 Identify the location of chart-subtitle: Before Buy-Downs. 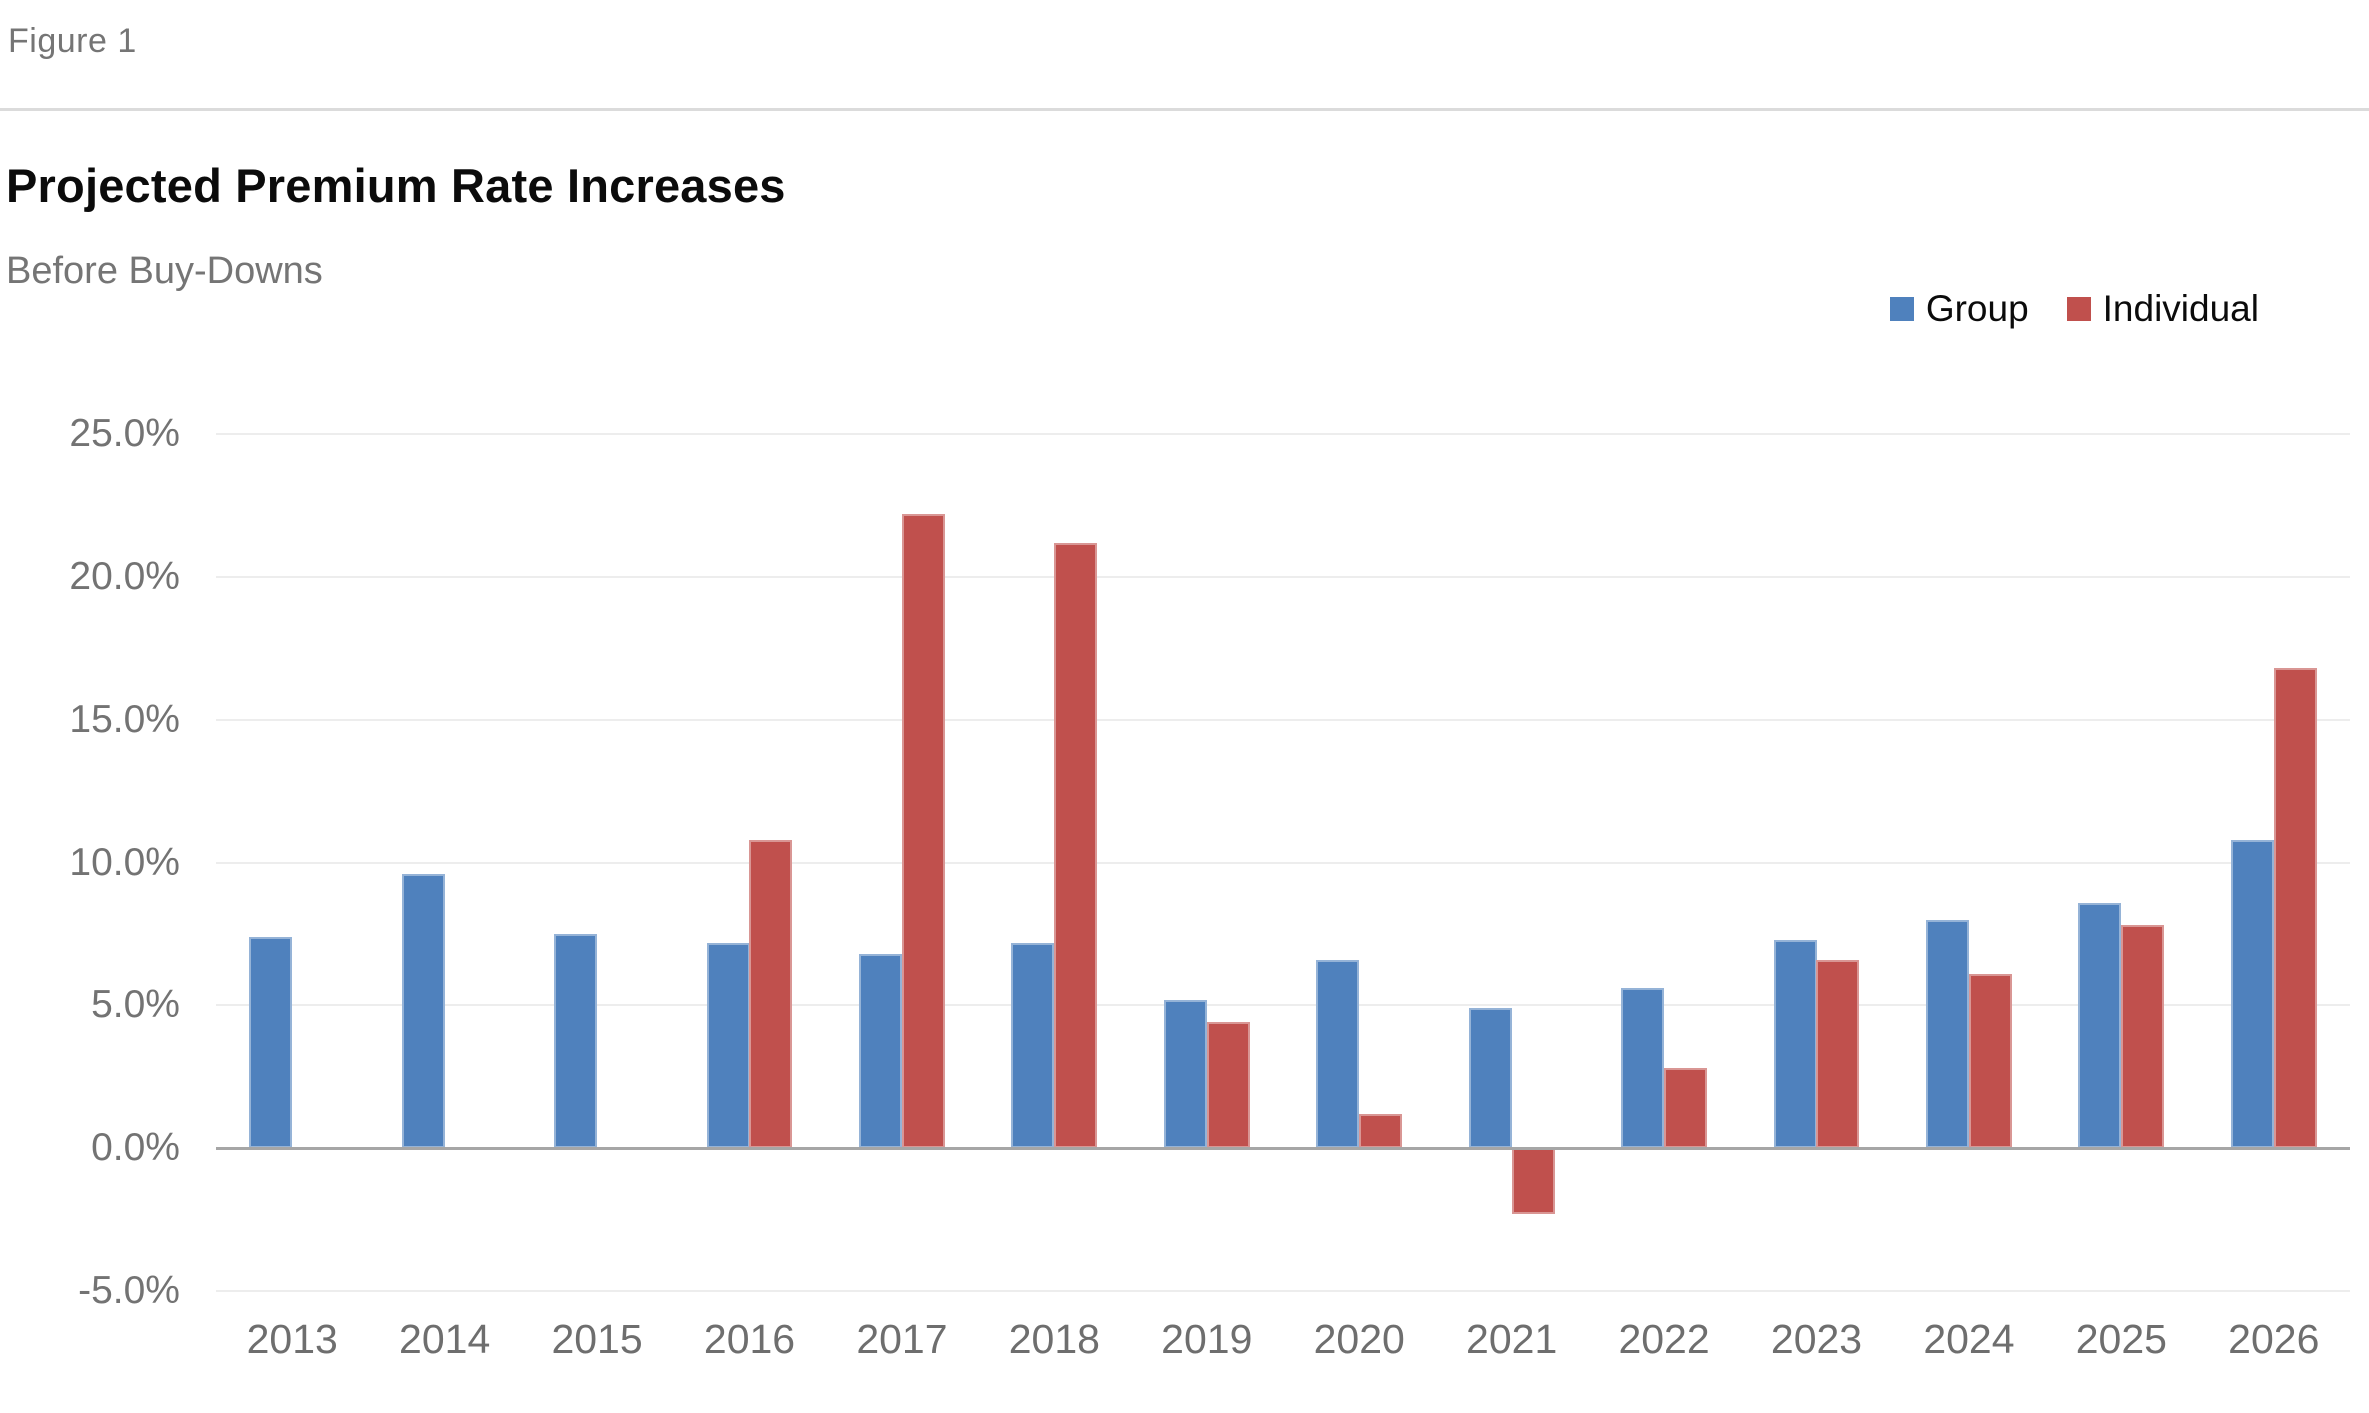
(164, 271).